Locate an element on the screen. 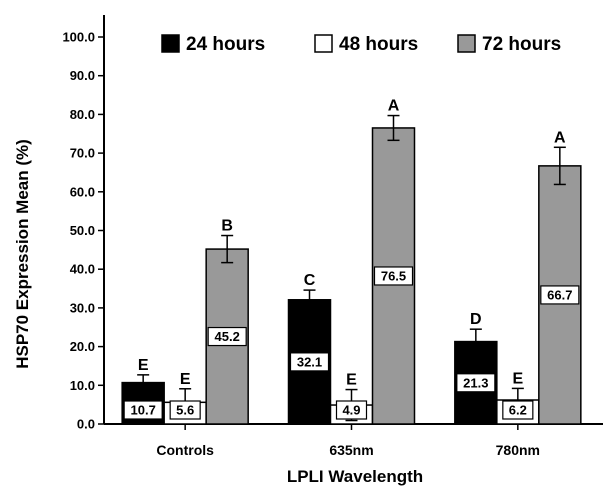 This screenshot has height=489, width=613. y-tick-label: 50.0 is located at coordinates (82, 230).